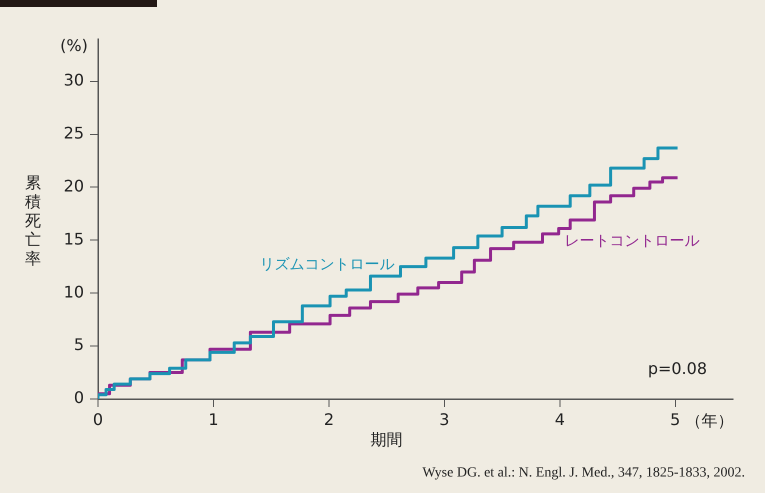 Image resolution: width=765 pixels, height=493 pixels. Describe the element at coordinates (74, 292) in the screenshot. I see `y-tick-label: 10` at that location.